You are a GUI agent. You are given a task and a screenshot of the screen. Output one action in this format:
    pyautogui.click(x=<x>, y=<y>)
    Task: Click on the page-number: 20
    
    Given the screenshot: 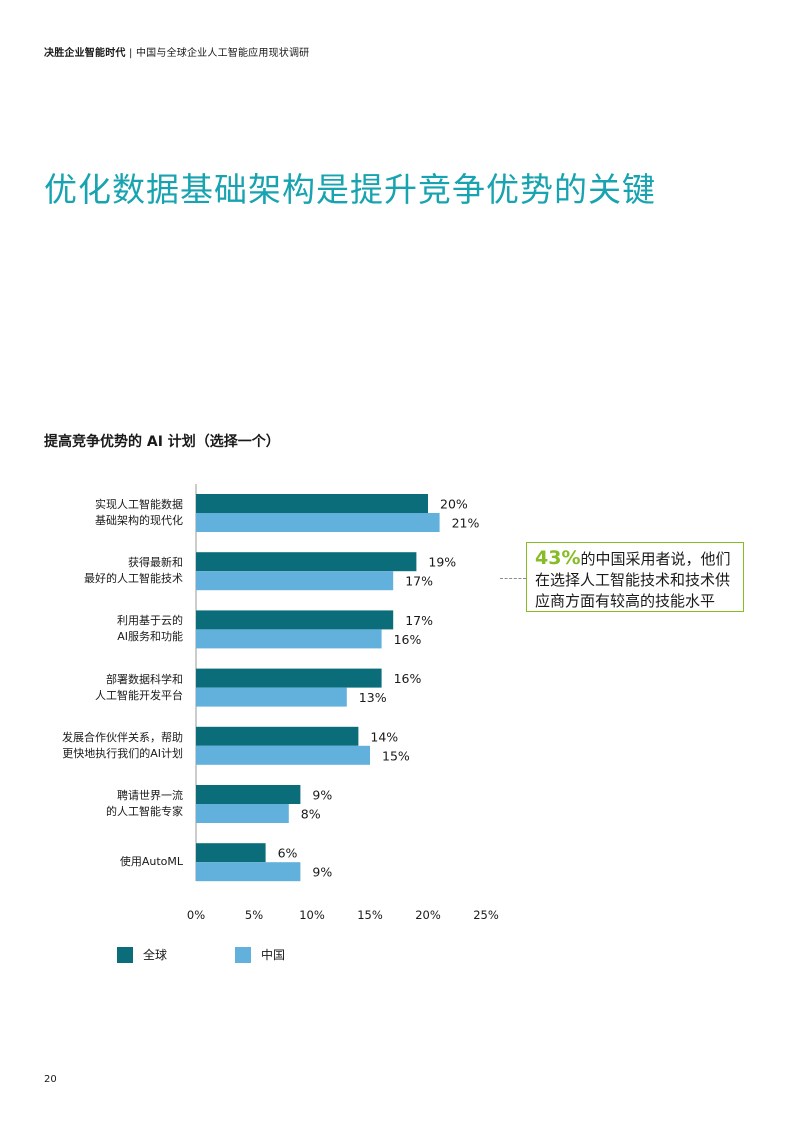 What is the action you would take?
    pyautogui.click(x=50, y=1079)
    